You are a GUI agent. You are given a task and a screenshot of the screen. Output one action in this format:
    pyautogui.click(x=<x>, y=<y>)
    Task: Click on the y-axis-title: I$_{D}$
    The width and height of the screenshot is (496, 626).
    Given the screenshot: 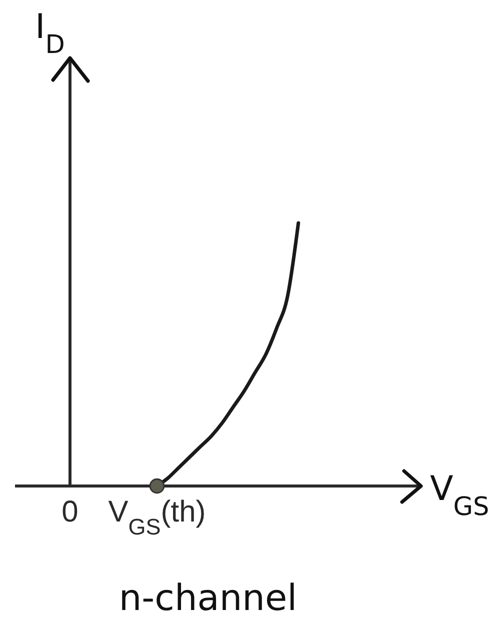 What is the action you would take?
    pyautogui.click(x=50, y=33)
    